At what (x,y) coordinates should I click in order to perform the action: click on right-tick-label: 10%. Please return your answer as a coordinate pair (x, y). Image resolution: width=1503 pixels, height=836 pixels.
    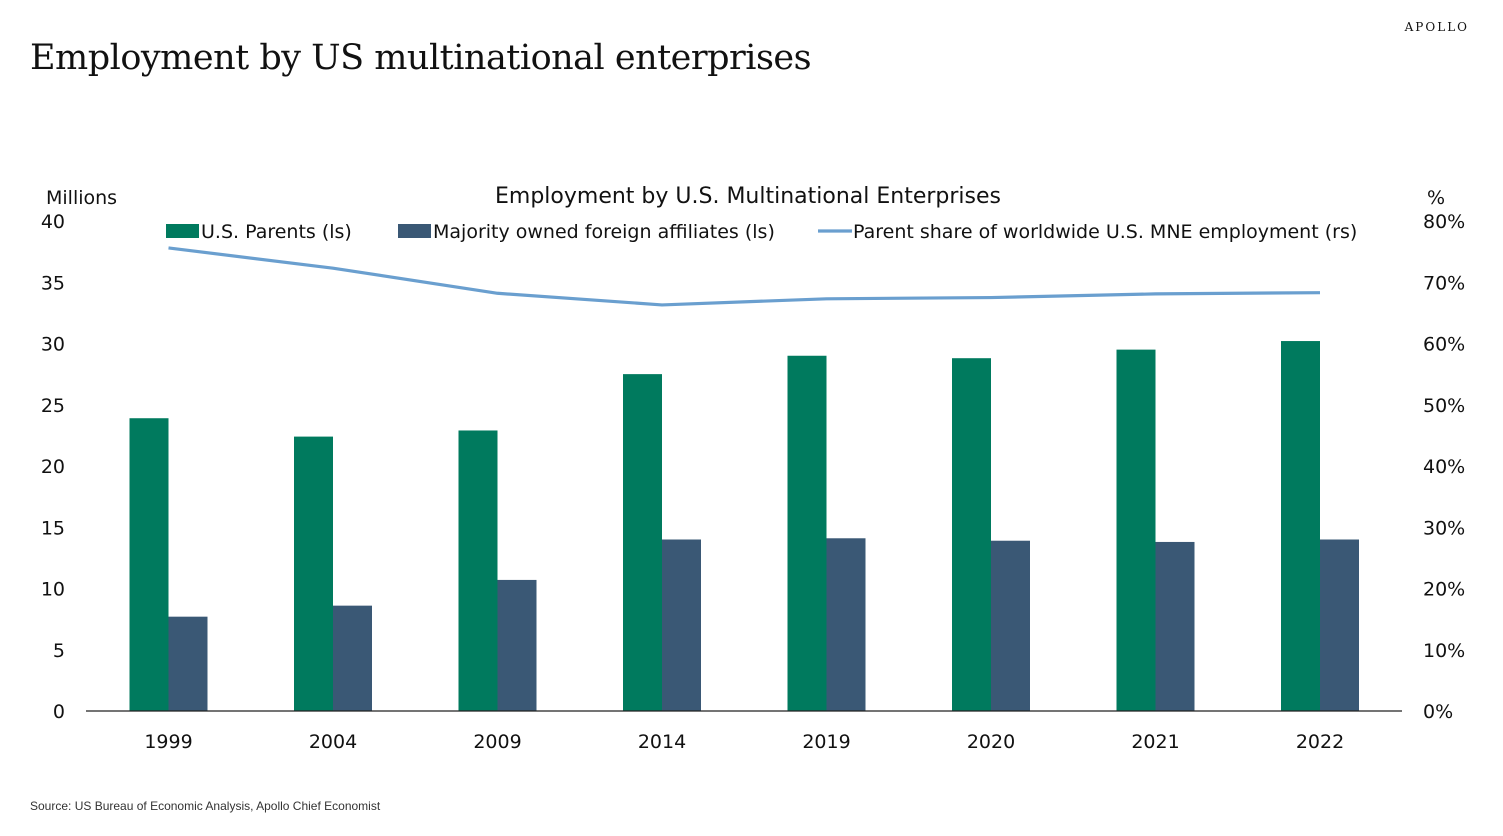
    Looking at the image, I should click on (1444, 651).